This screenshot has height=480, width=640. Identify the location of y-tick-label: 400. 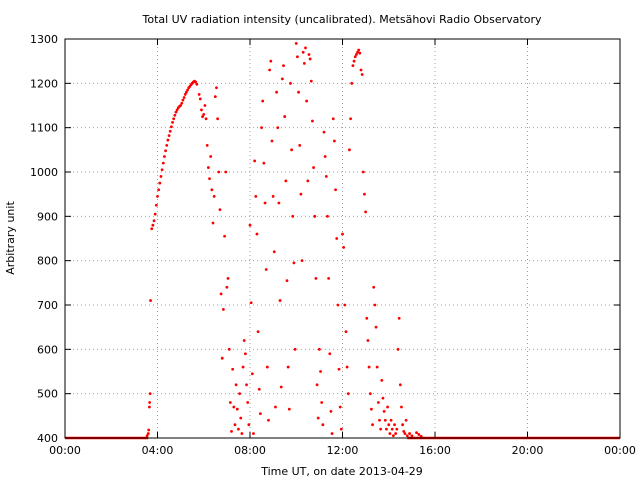
(47, 438).